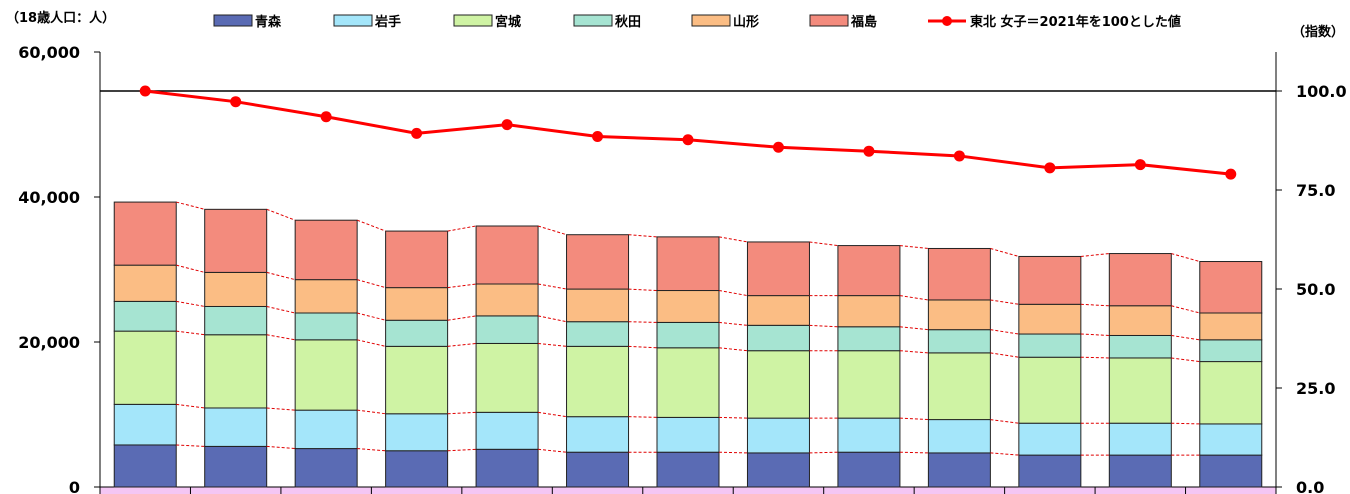  What do you see at coordinates (746, 22) in the screenshot?
I see `legend-label: 山形` at bounding box center [746, 22].